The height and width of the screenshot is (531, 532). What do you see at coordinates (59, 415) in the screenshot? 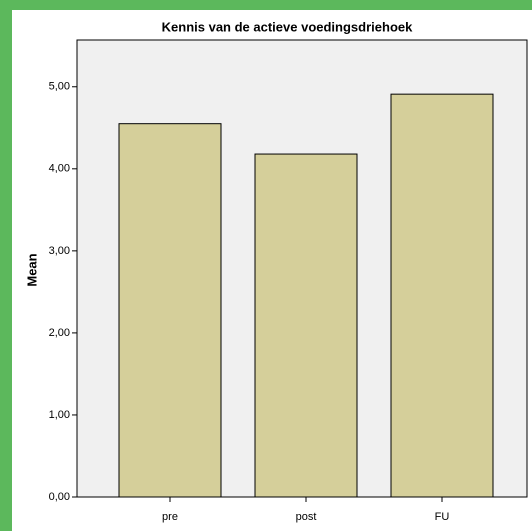
I see `y-tick-label: 1,00` at bounding box center [59, 415].